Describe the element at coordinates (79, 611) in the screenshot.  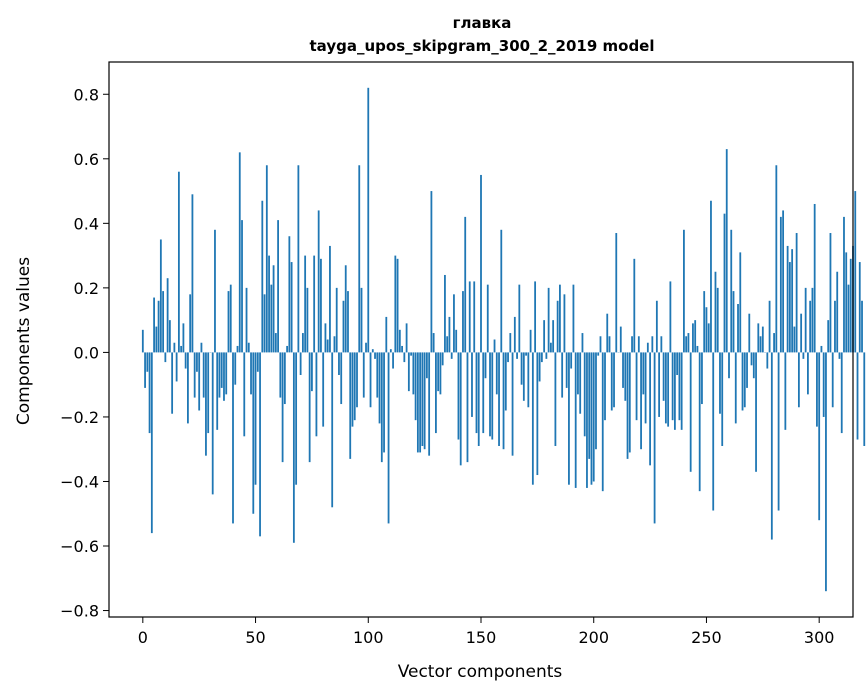
I see `y-tick-label-0: −0.8` at that location.